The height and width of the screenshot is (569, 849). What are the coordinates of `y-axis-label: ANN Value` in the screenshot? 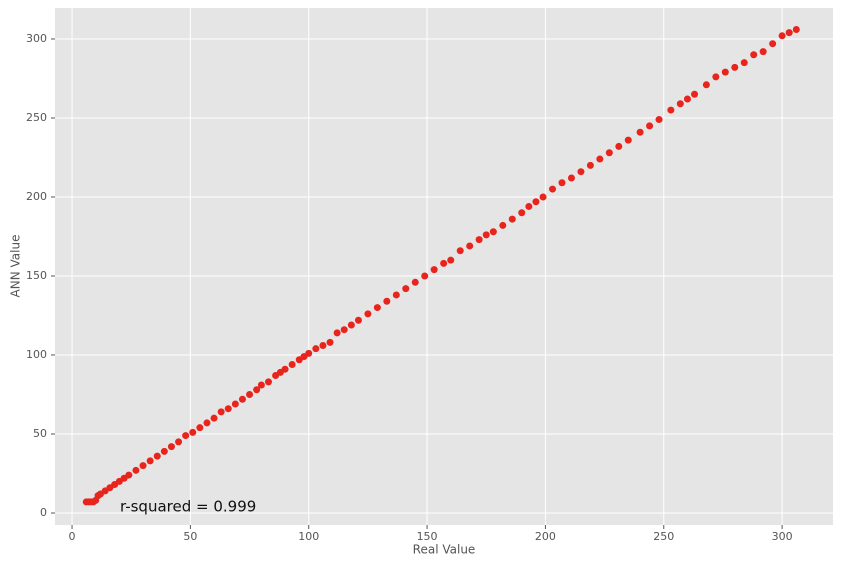 It's located at (16, 266).